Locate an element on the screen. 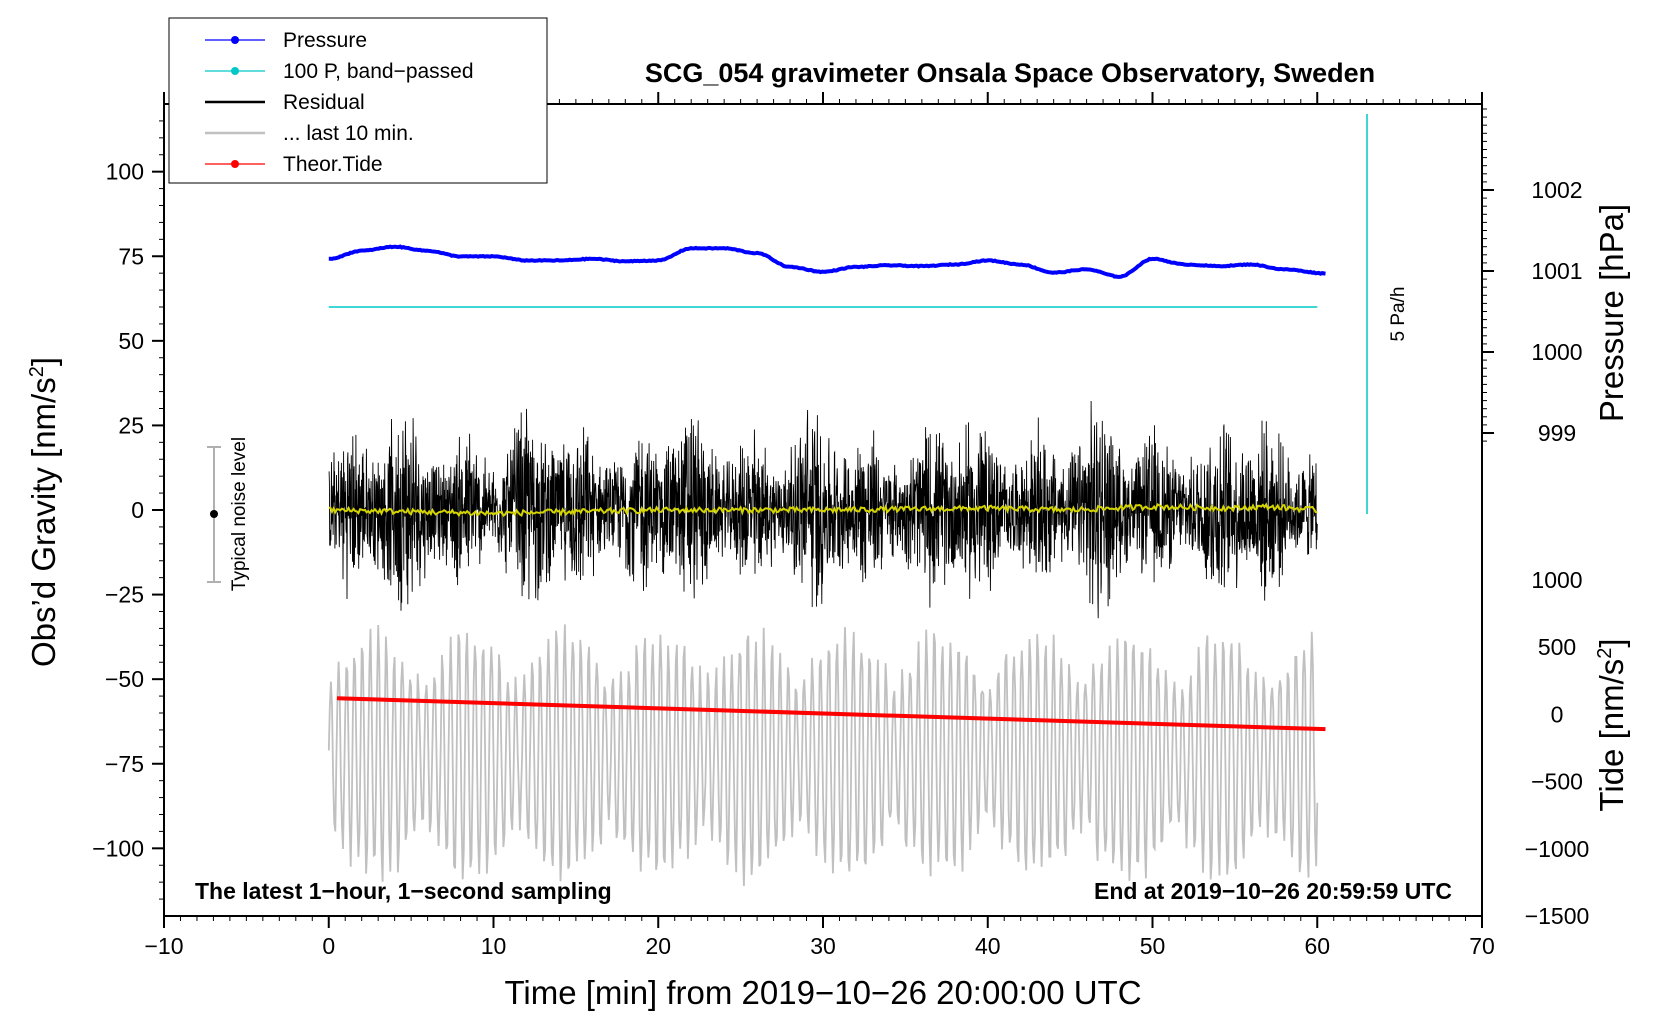  noise-bar-dot is located at coordinates (214, 514).